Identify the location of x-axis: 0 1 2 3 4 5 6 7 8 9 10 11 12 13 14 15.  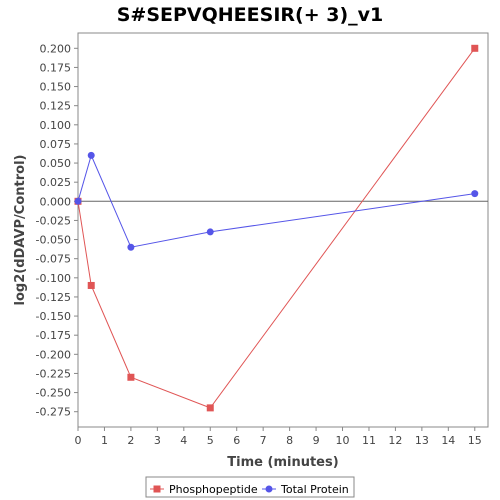
(278, 437).